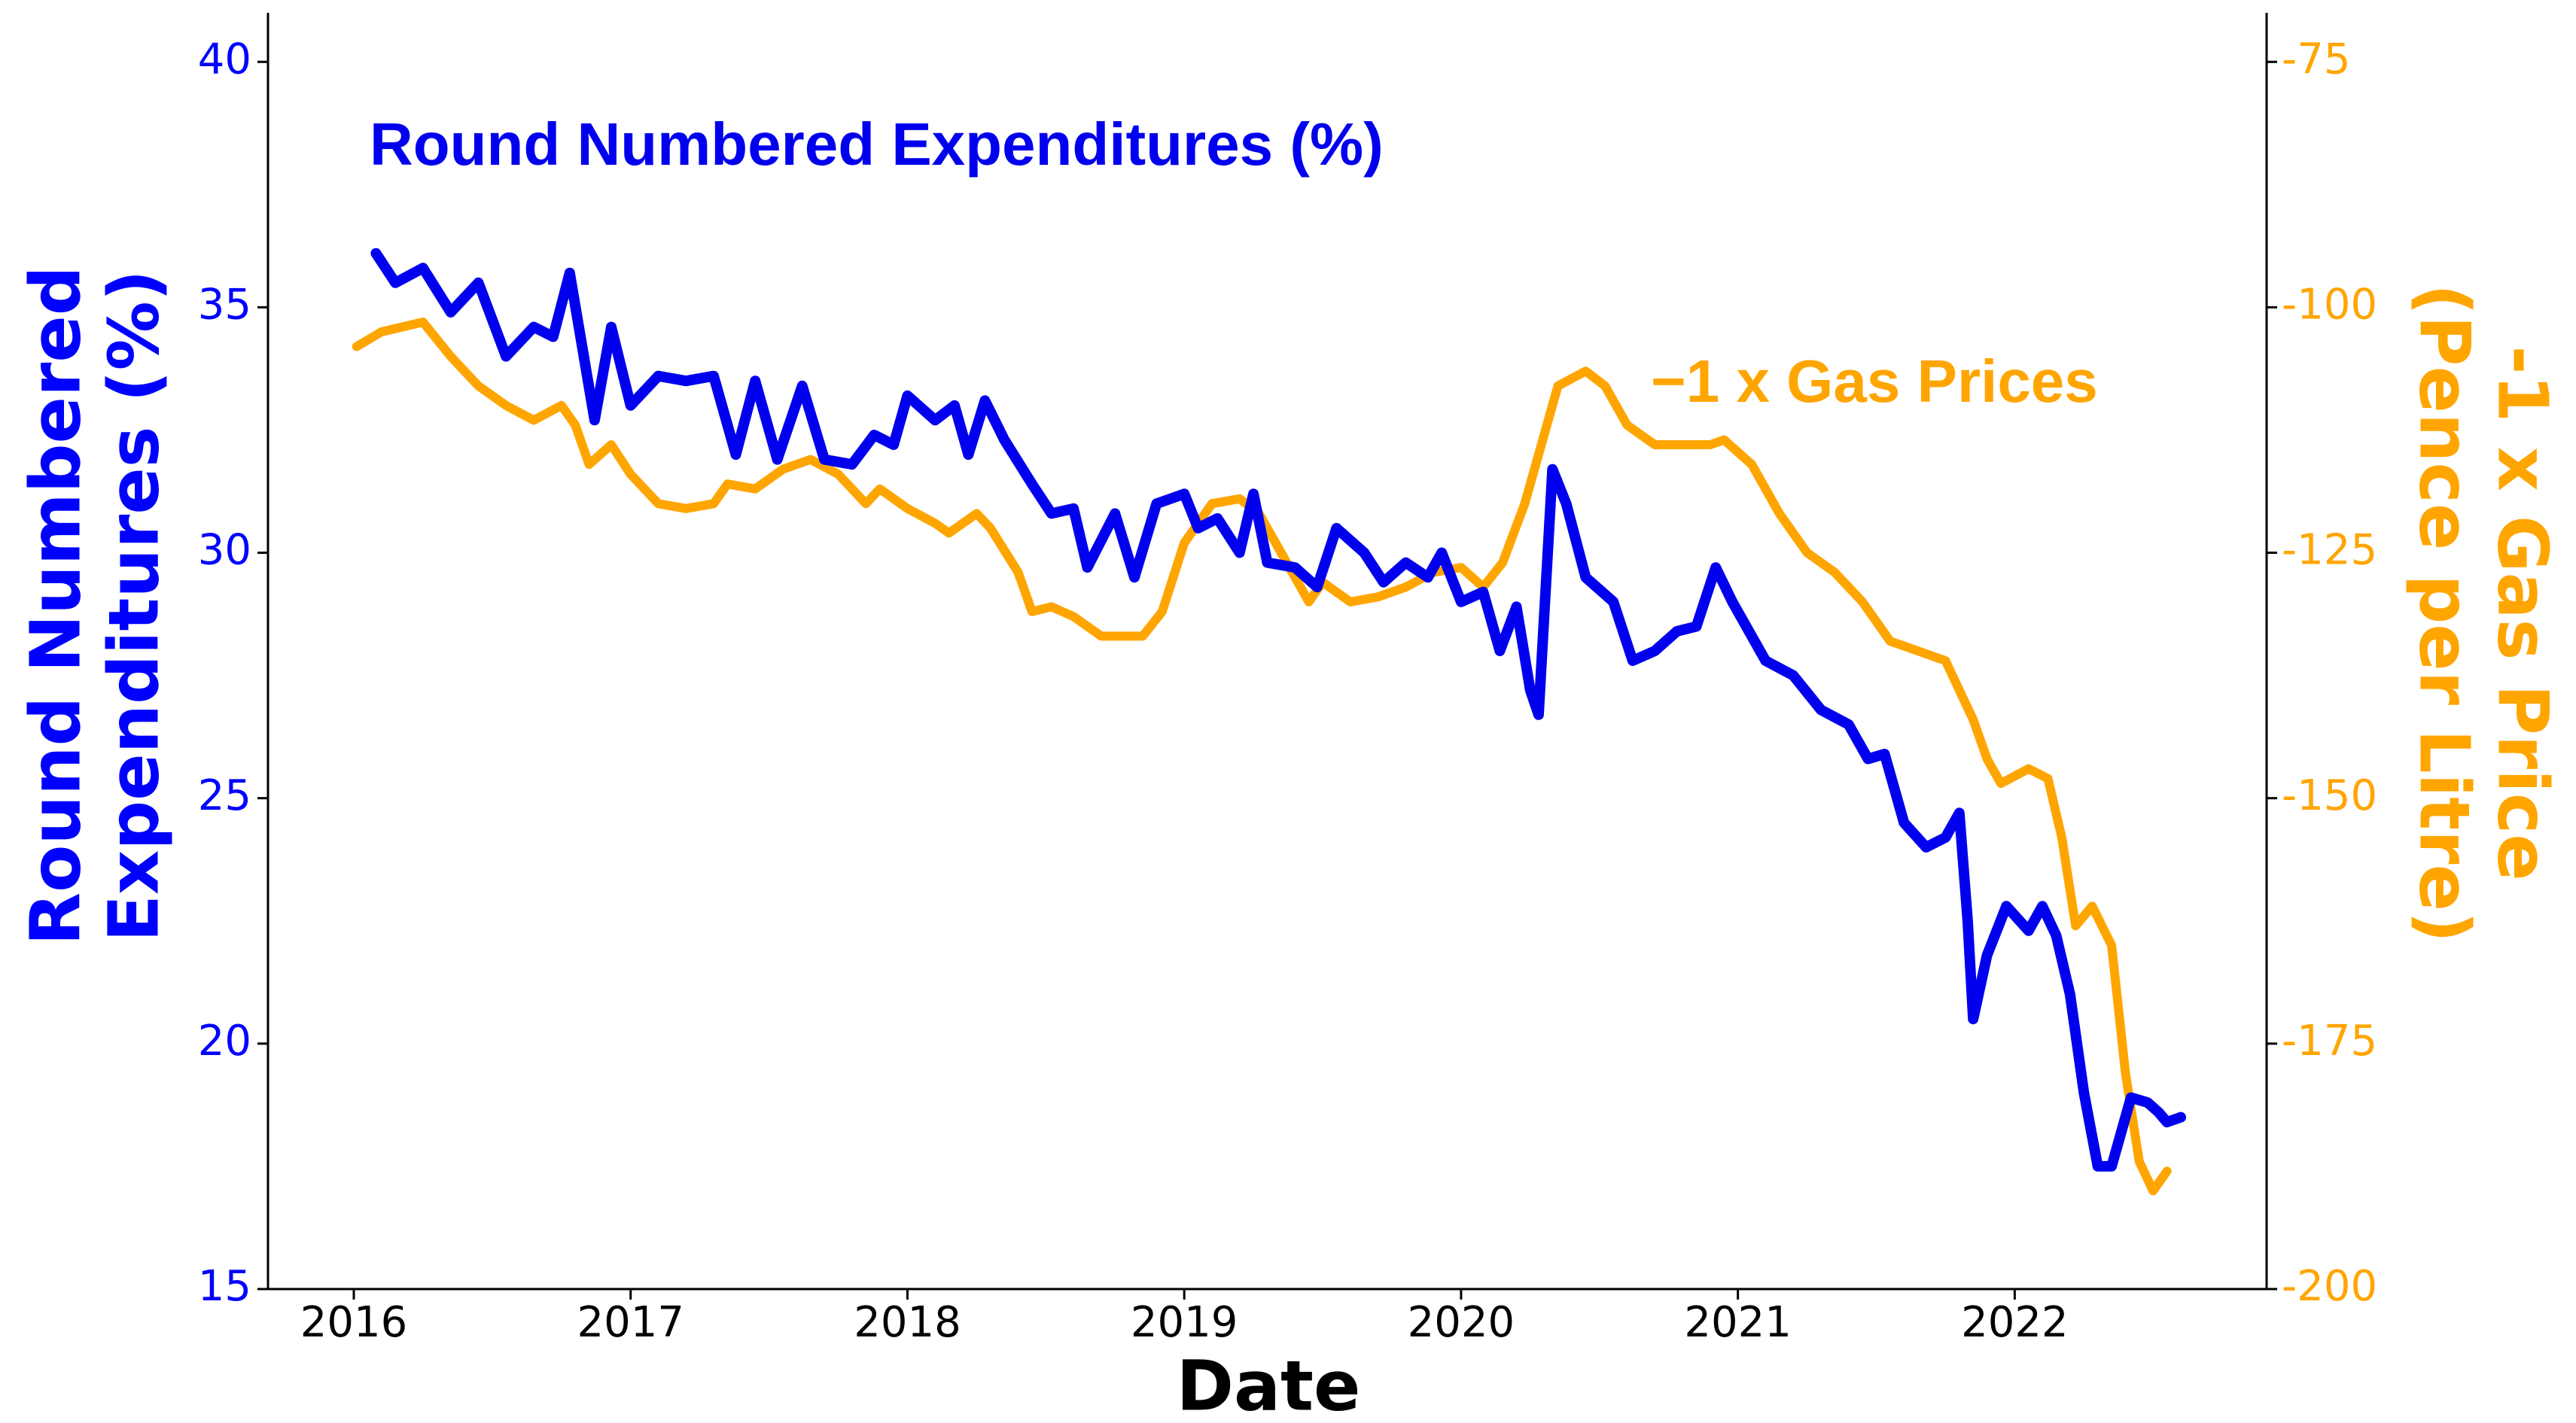  I want to click on y2-tick-label: -125, so click(2330, 550).